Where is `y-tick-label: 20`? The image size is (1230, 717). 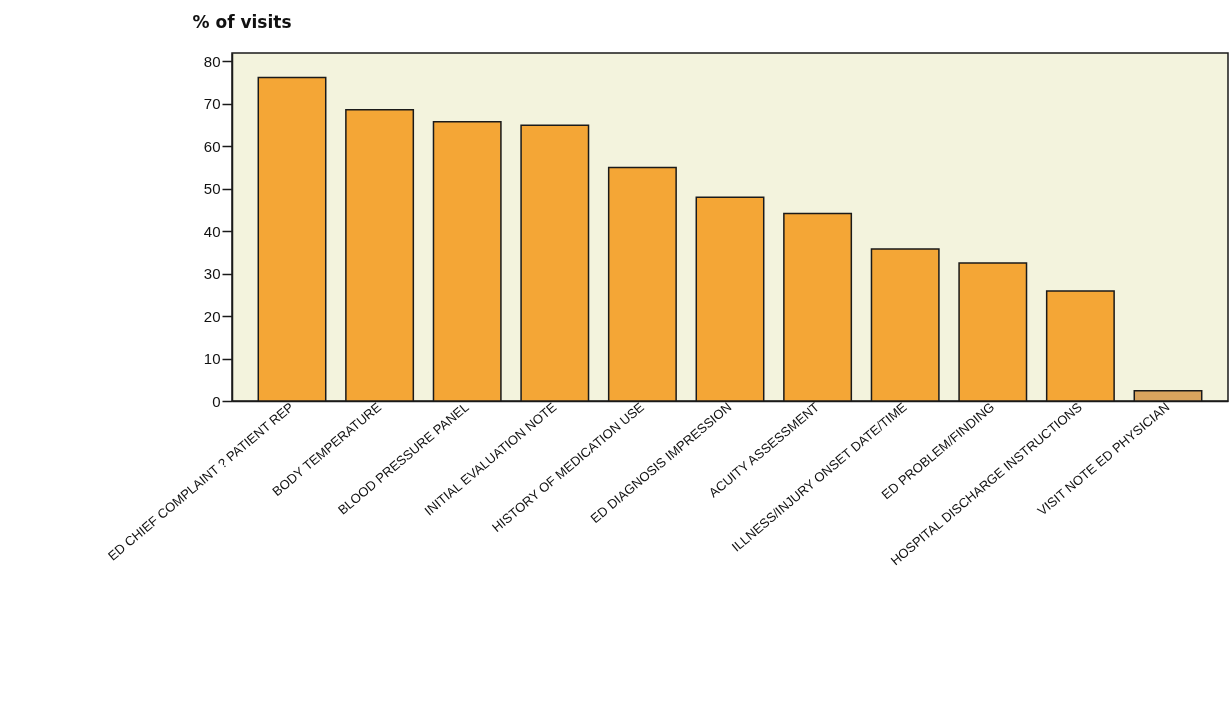 y-tick-label: 20 is located at coordinates (212, 316).